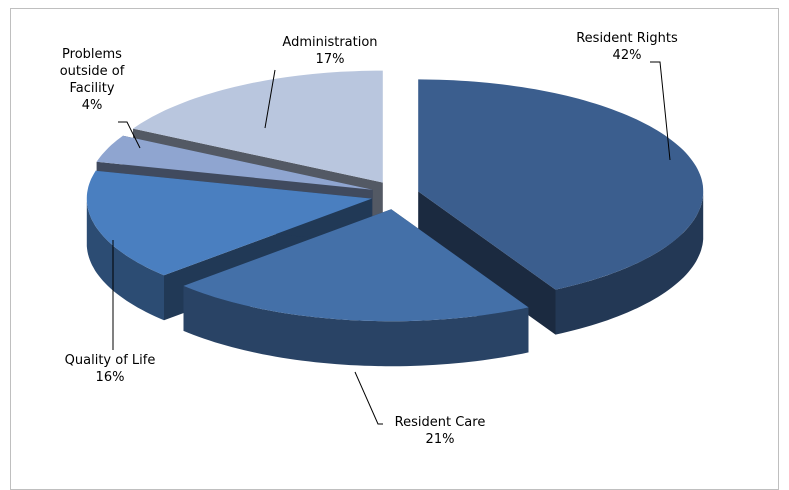 This screenshot has width=789, height=490. I want to click on category-label: Problems outside of Facility, so click(92, 71).